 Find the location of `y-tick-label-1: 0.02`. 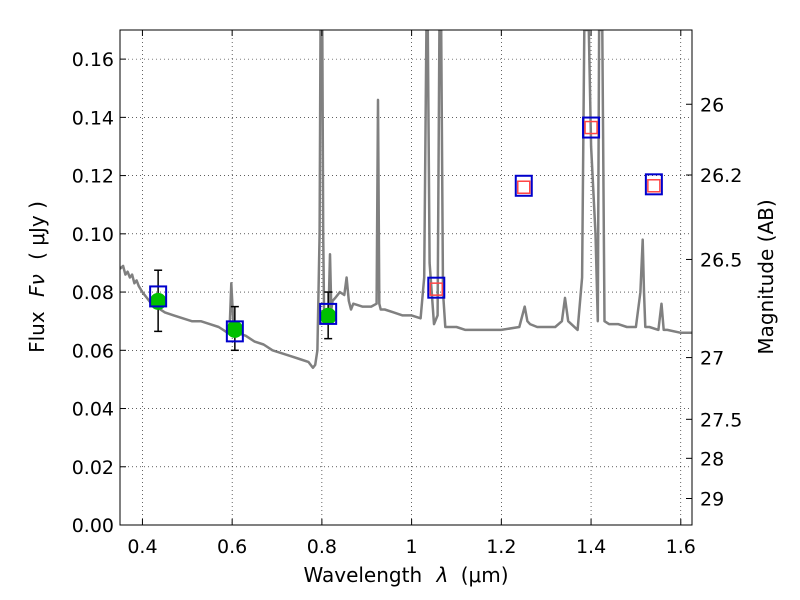

y-tick-label-1: 0.02 is located at coordinates (93, 468).